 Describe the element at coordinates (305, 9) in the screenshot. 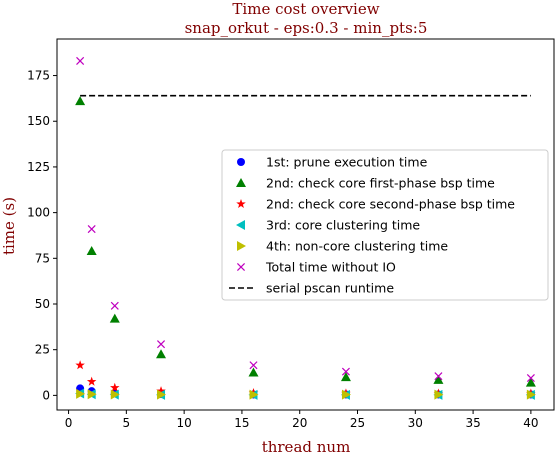

I see `chart-title: Time cost overview` at that location.